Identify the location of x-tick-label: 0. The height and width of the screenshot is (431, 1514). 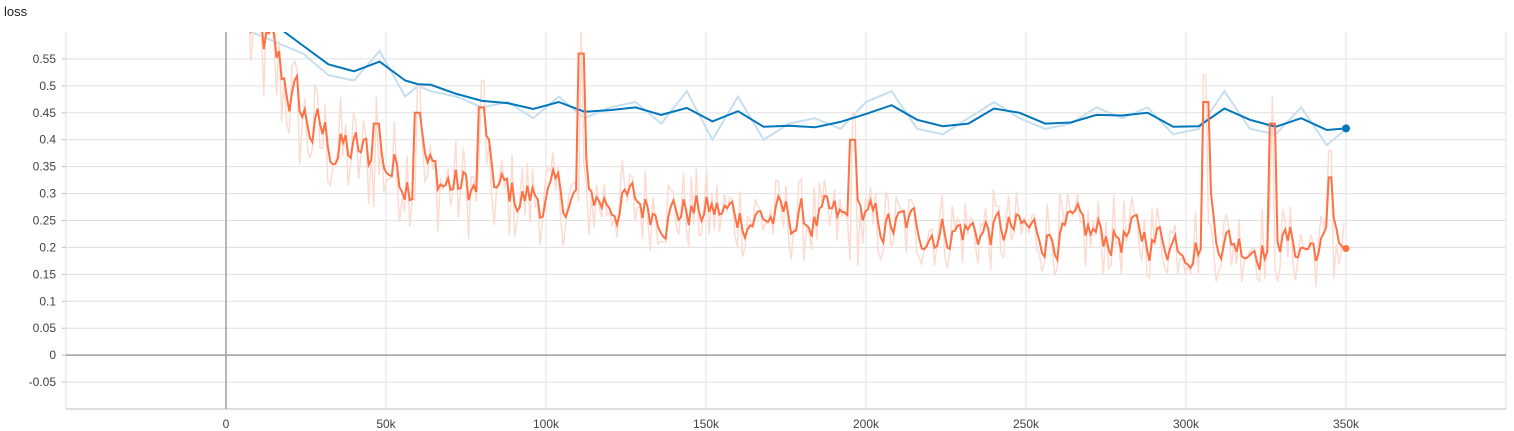
(226, 424).